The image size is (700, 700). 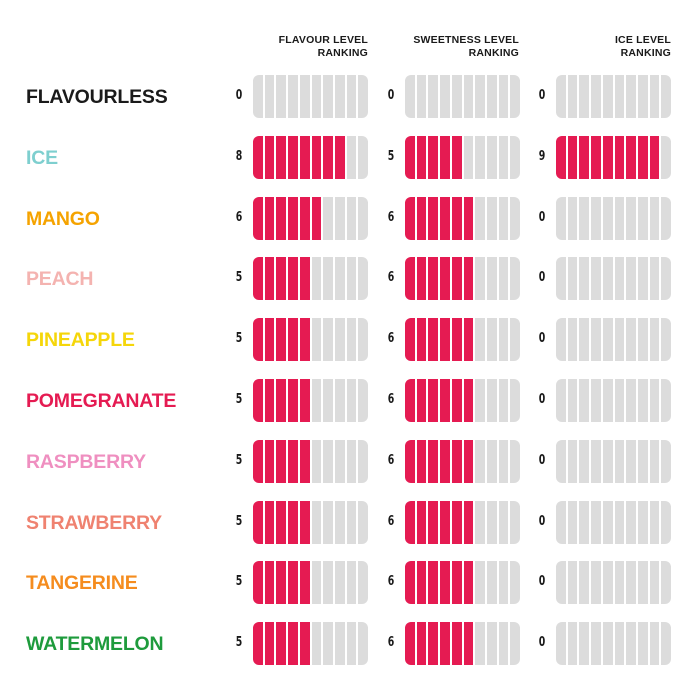 I want to click on score-strawberry-ice: 0, so click(x=542, y=521).